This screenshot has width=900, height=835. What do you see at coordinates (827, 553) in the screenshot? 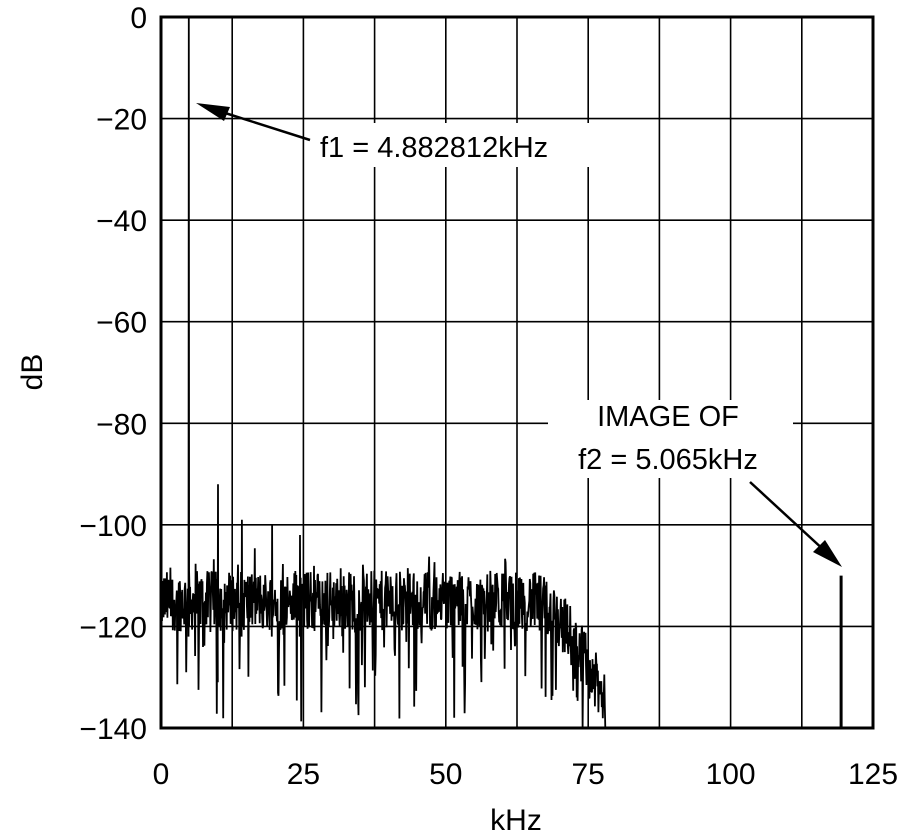
I see `f2-arrowhead` at bounding box center [827, 553].